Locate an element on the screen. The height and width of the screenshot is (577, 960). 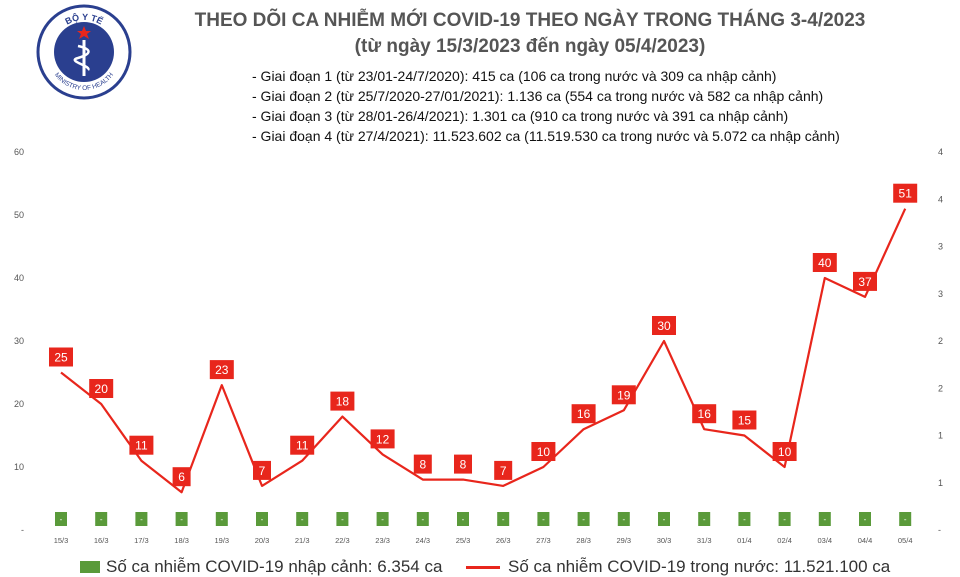
x-tick-label: 04/4 is located at coordinates (865, 540).